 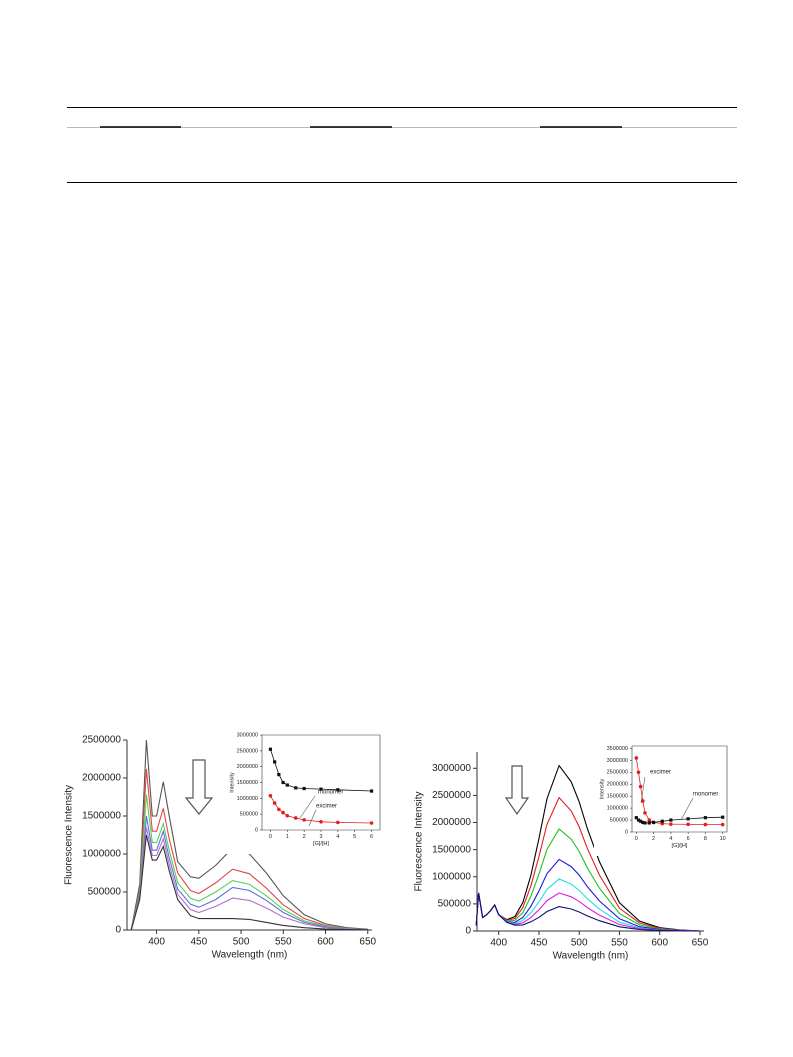 What do you see at coordinates (320, 837) in the screenshot?
I see `x-tick-label: 3` at bounding box center [320, 837].